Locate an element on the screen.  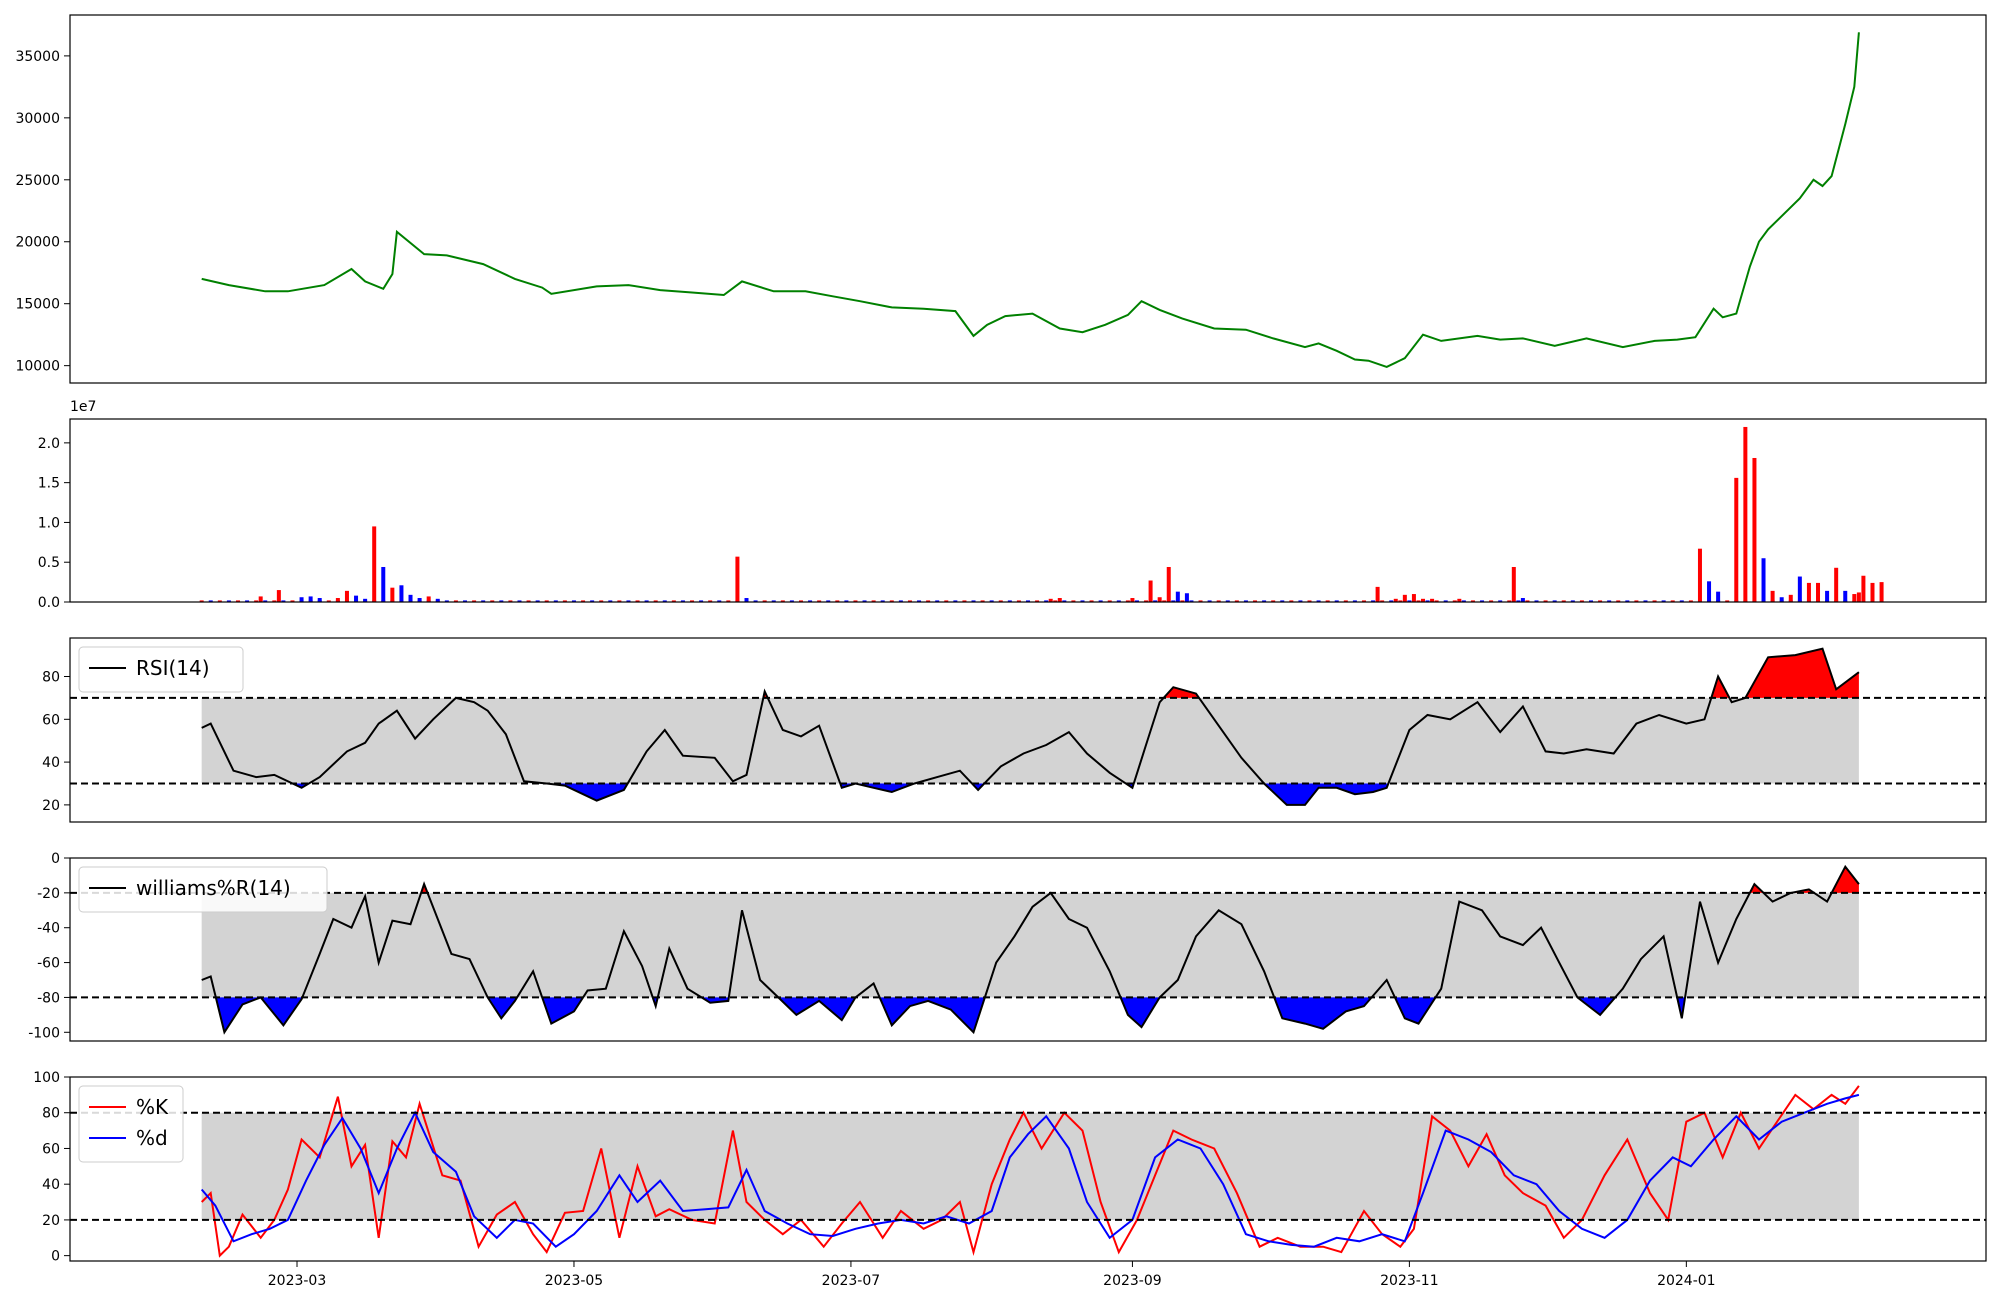
y-tick-label: 25000 is located at coordinates (37, 181).